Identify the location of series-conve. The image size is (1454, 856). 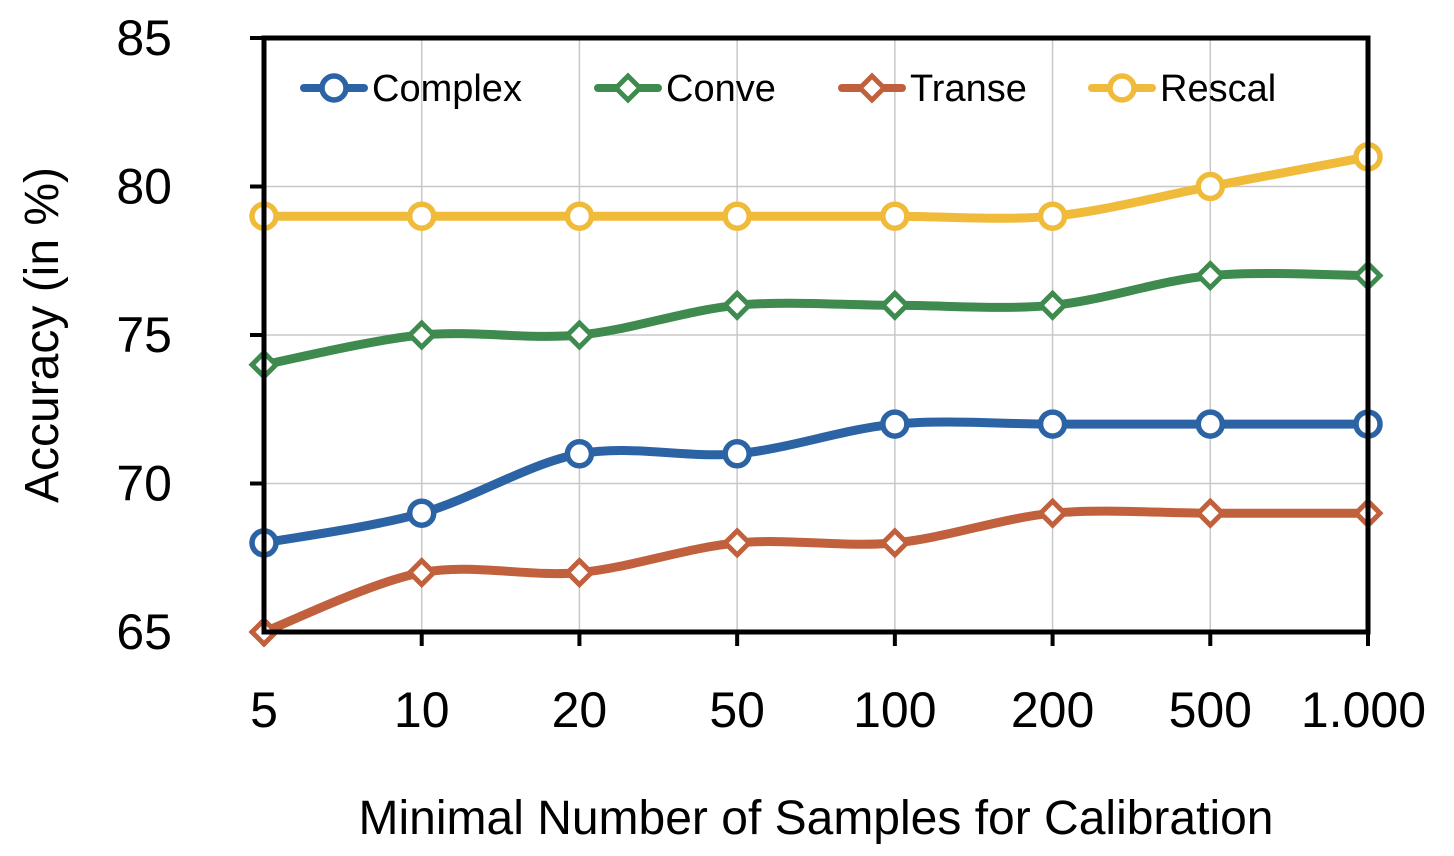
(816, 320).